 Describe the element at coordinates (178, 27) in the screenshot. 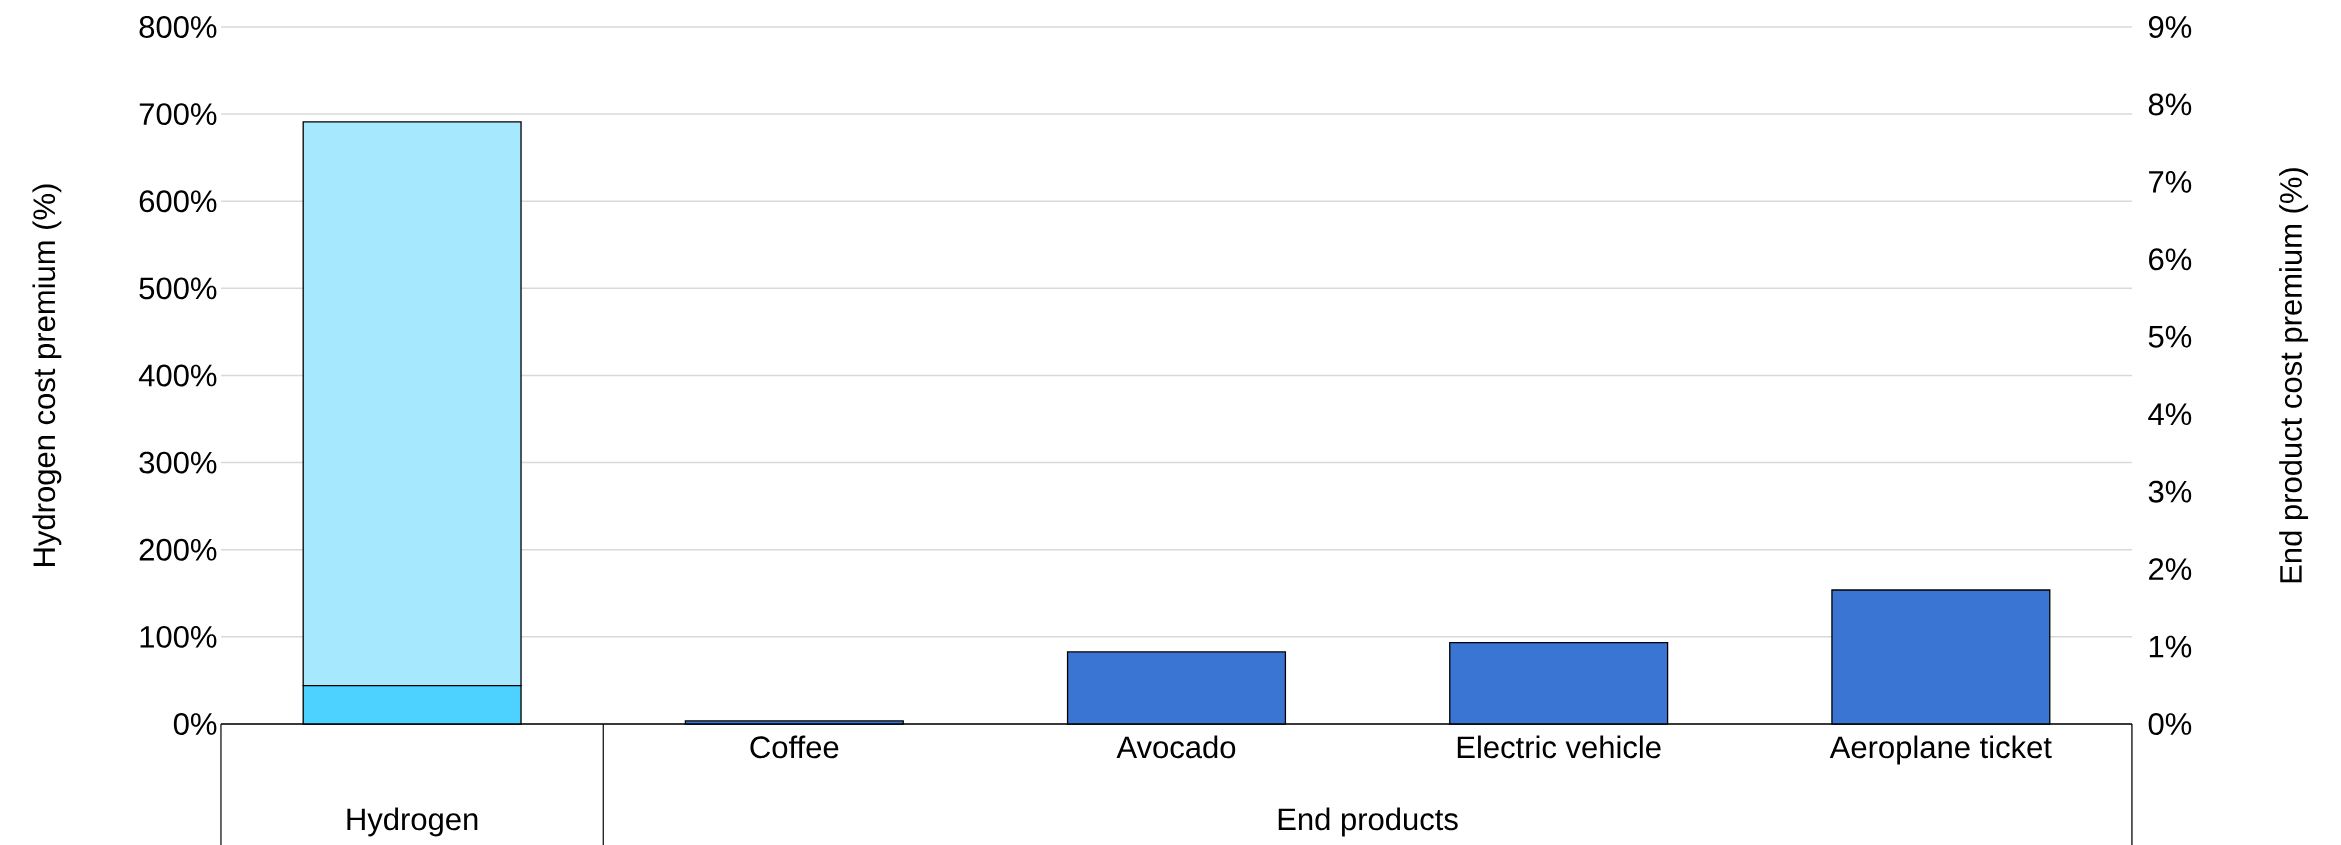

I see `y-tick-label: 800%` at that location.